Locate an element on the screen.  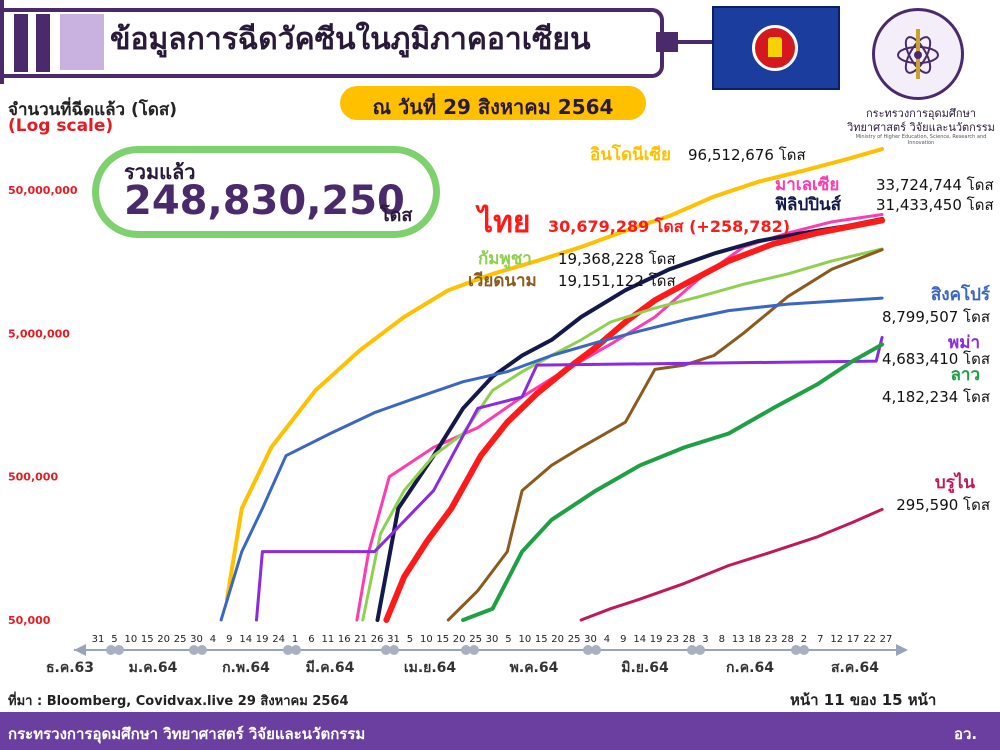
series-name-label: สิงคโปร์ is located at coordinates (961, 294).